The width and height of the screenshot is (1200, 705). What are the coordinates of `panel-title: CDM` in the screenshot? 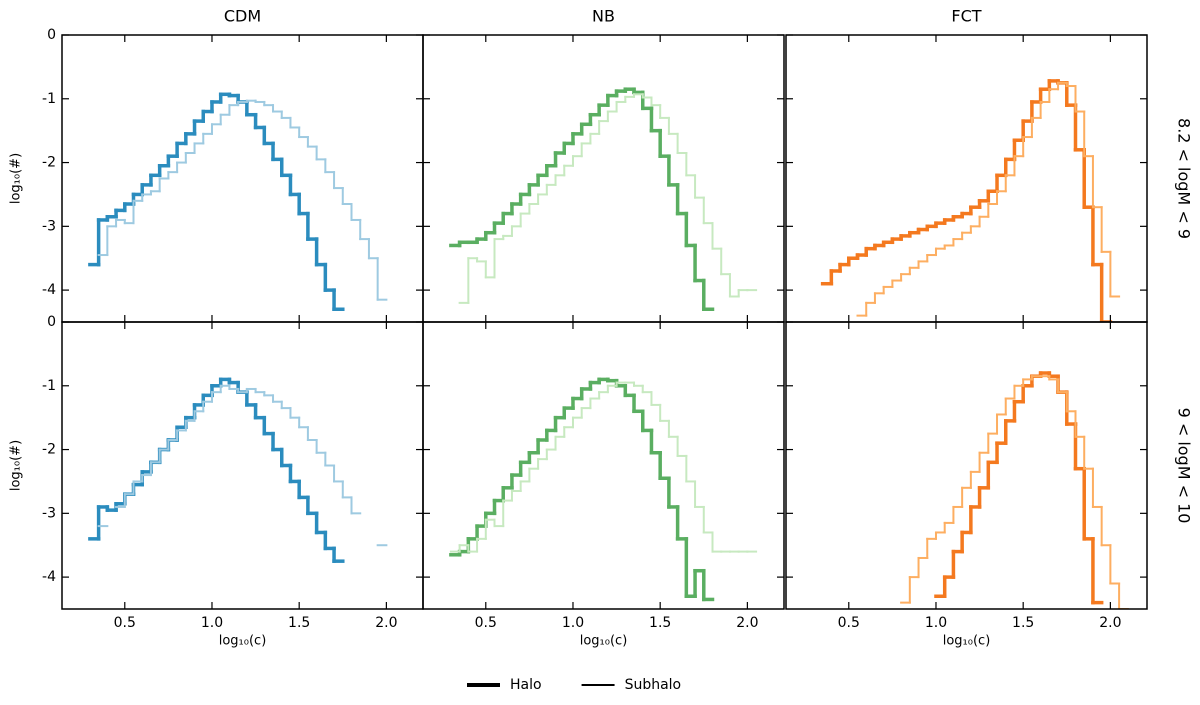 It's located at (242, 16).